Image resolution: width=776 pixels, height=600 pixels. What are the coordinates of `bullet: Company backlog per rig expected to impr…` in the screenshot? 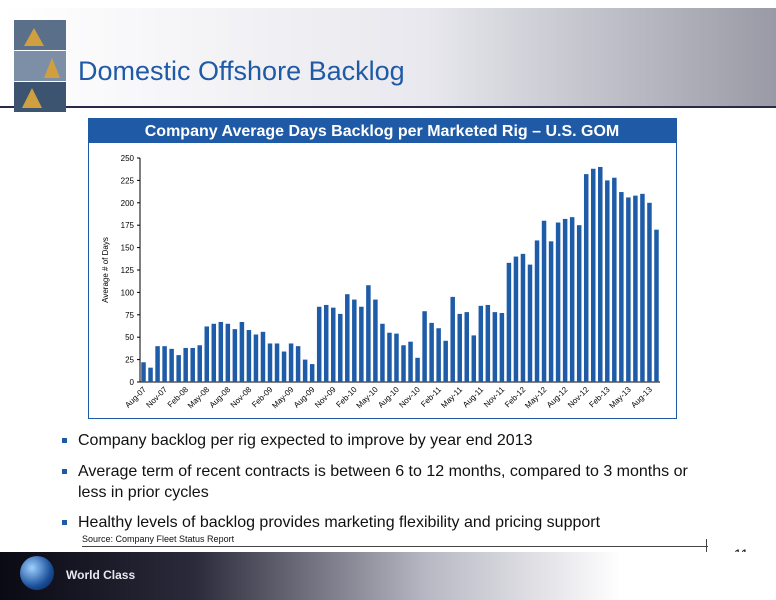 It's located at (390, 440).